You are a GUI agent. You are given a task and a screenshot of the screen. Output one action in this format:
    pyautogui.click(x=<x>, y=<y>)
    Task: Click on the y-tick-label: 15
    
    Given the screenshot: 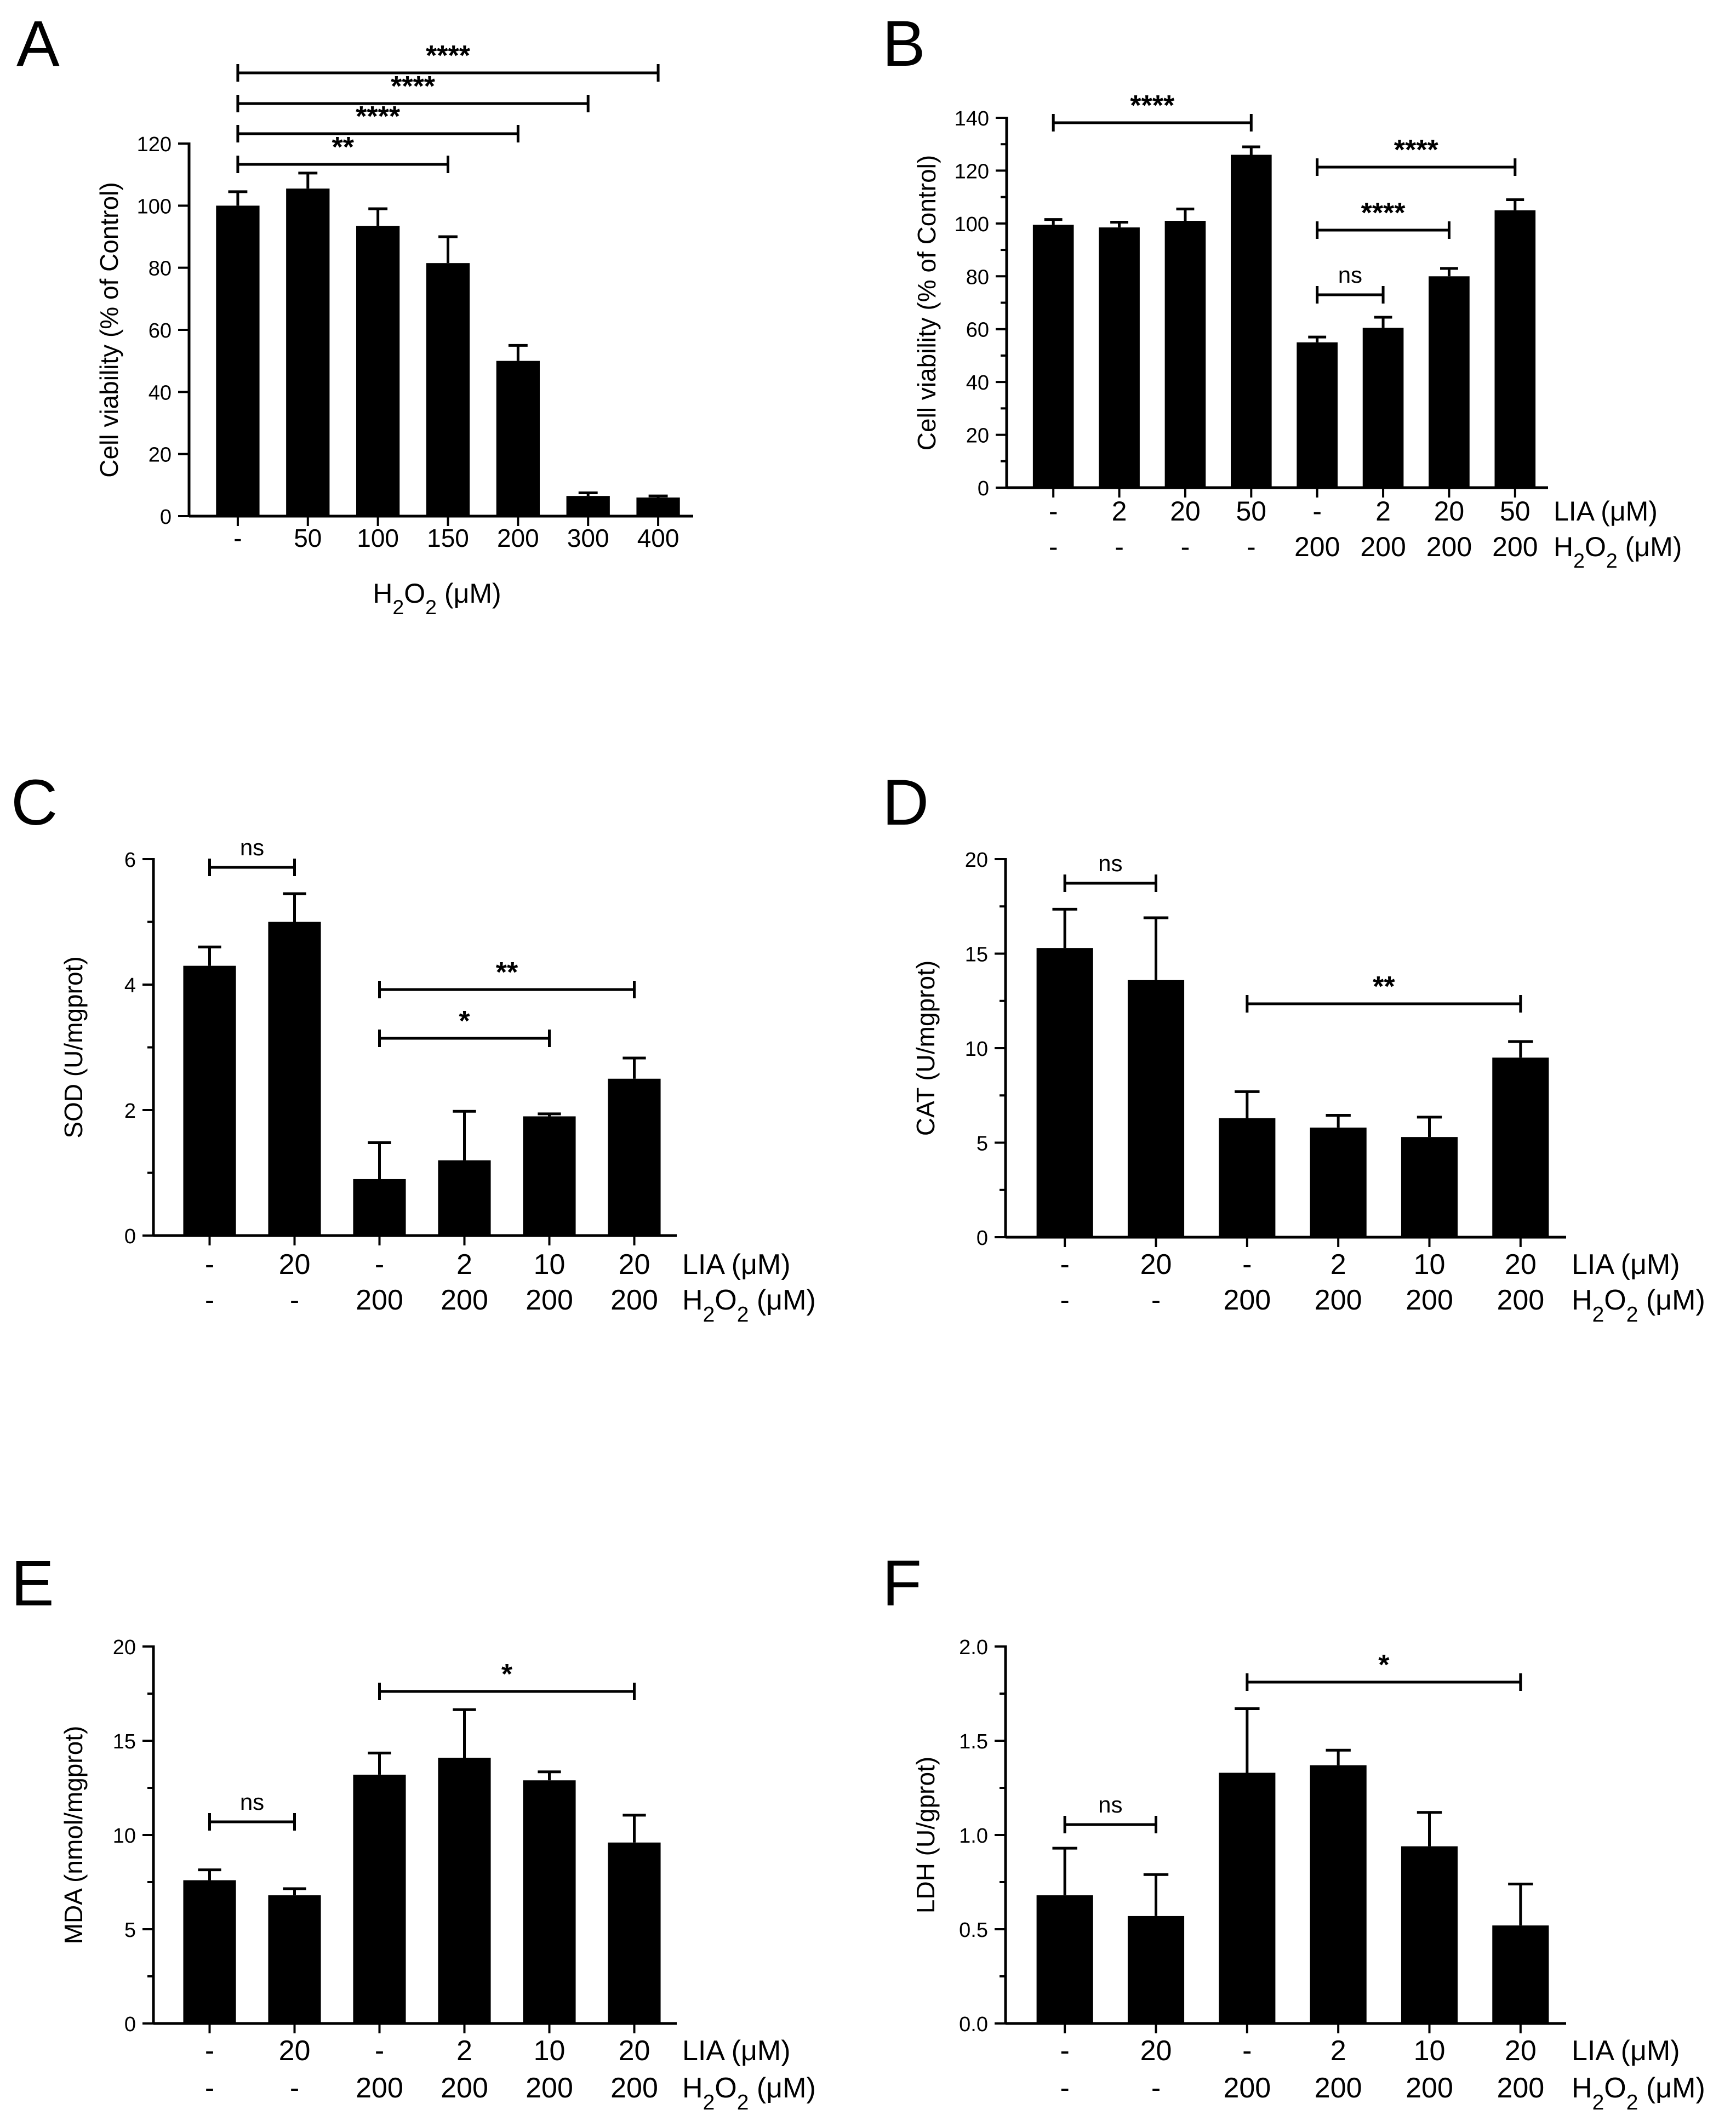 What is the action you would take?
    pyautogui.click(x=976, y=955)
    